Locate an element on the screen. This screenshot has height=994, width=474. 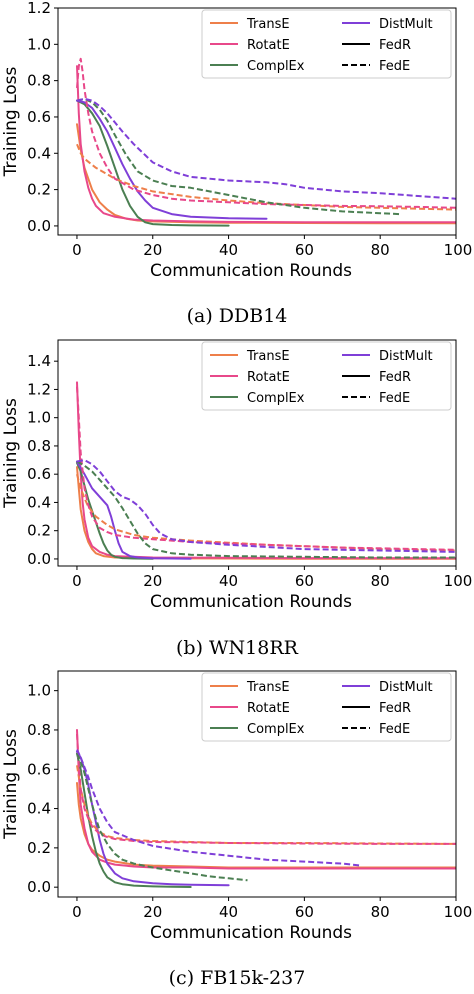
figure-caption: (a) DDB14 is located at coordinates (237, 316).